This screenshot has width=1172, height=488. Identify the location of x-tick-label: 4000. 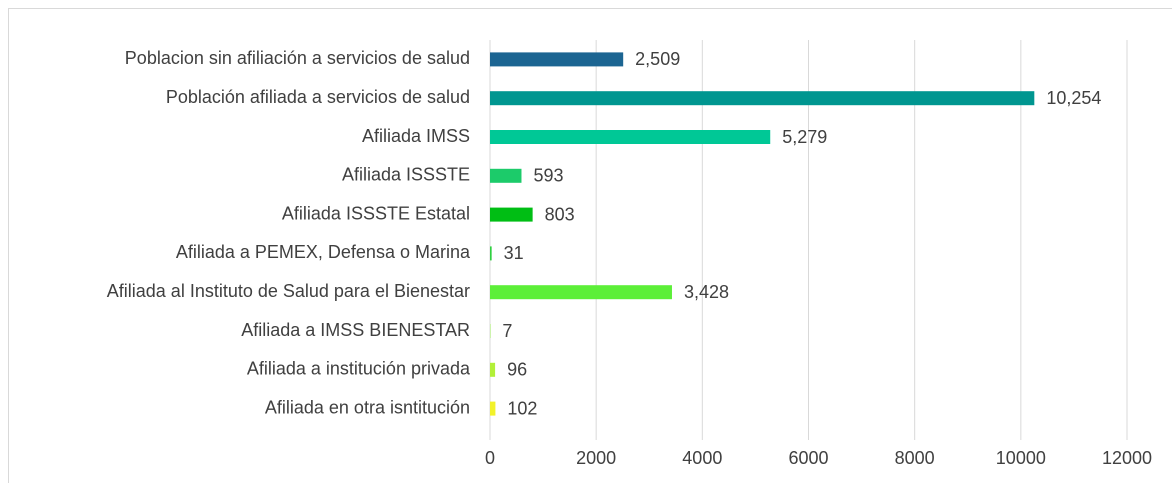
(702, 458).